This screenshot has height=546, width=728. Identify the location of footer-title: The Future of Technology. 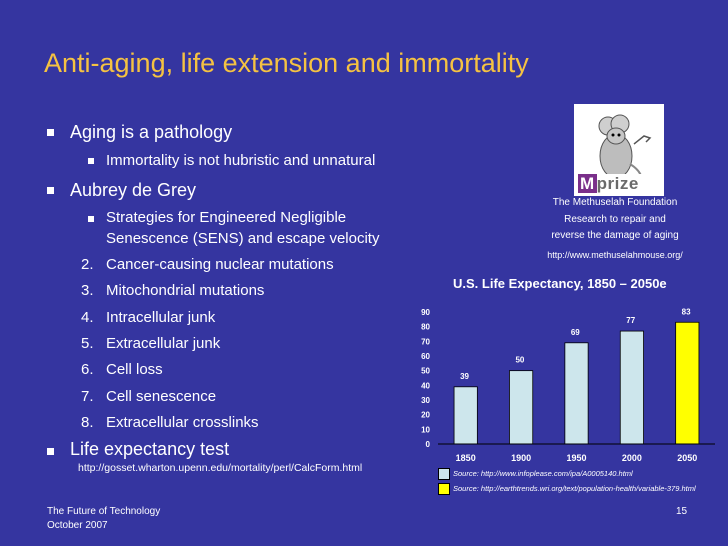
(104, 511).